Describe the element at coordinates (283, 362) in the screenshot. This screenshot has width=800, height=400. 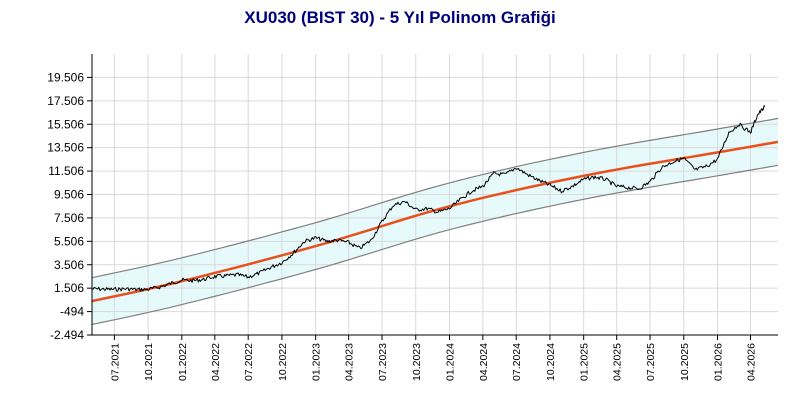
I see `x-tick-label: 10.2022` at that location.